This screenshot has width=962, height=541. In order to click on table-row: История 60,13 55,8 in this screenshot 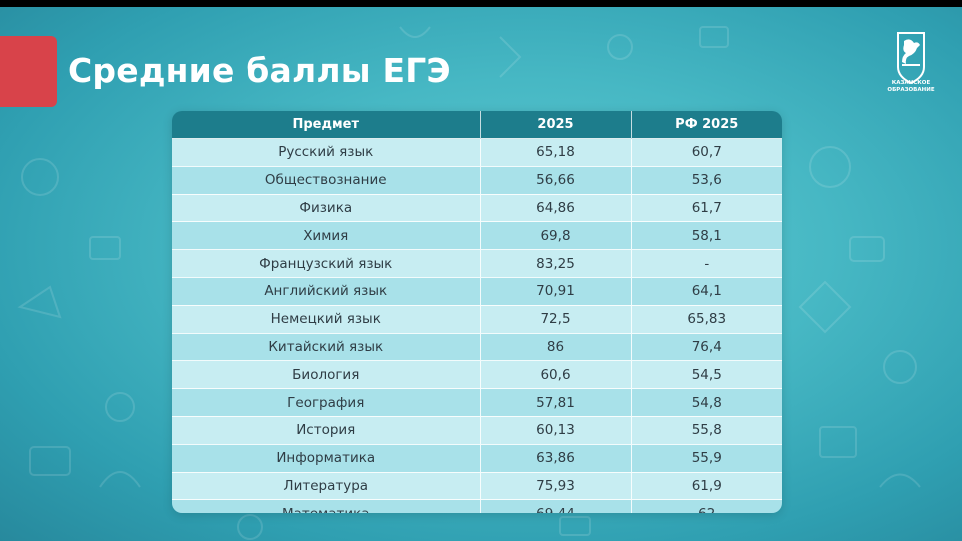, I will do `click(477, 430)`.